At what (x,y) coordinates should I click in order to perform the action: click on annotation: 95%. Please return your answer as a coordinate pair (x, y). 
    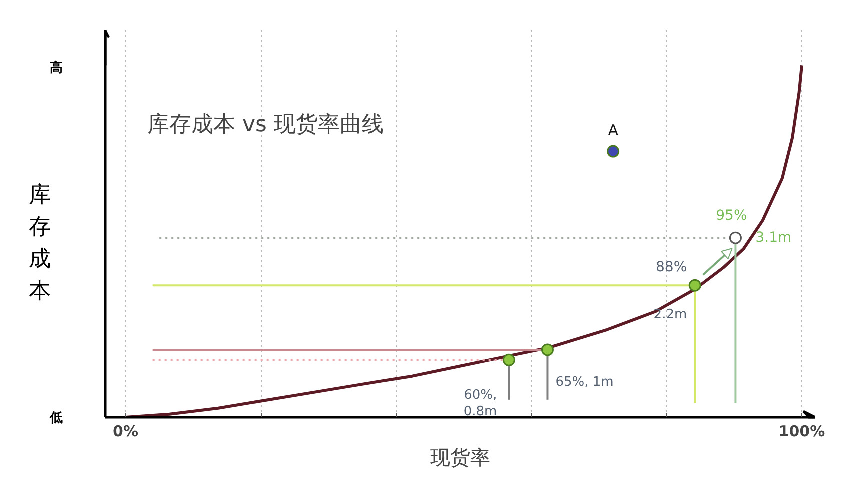
    Looking at the image, I should click on (732, 216).